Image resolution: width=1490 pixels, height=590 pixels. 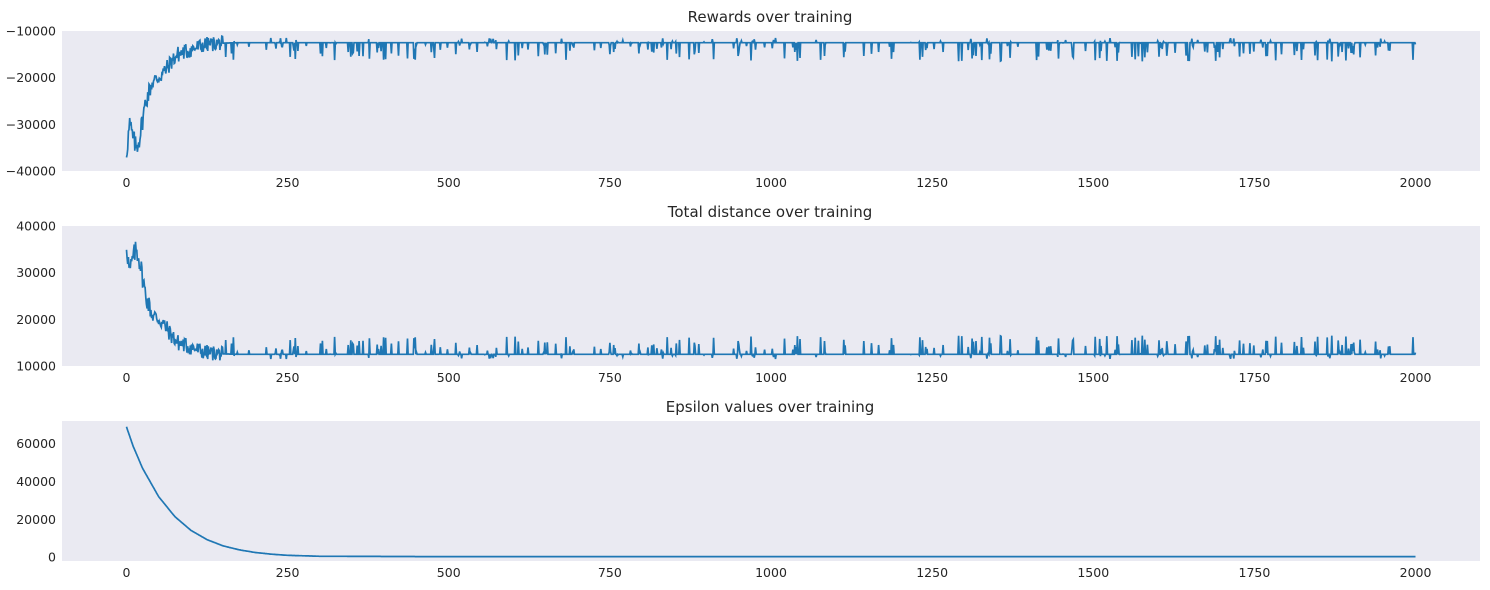 I want to click on y-tick-label: −20000, so click(x=31, y=77).